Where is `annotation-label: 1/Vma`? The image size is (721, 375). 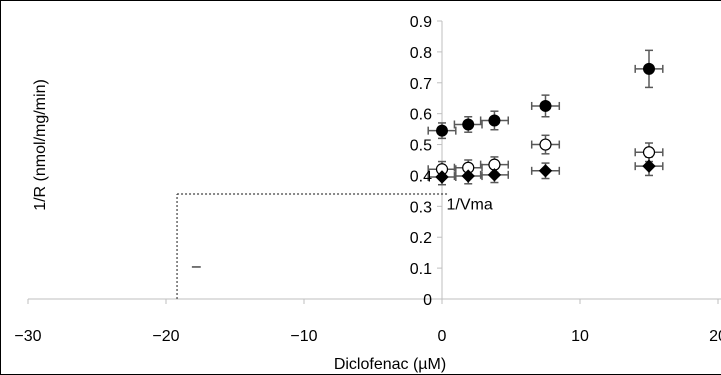 annotation-label: 1/Vma is located at coordinates (469, 204).